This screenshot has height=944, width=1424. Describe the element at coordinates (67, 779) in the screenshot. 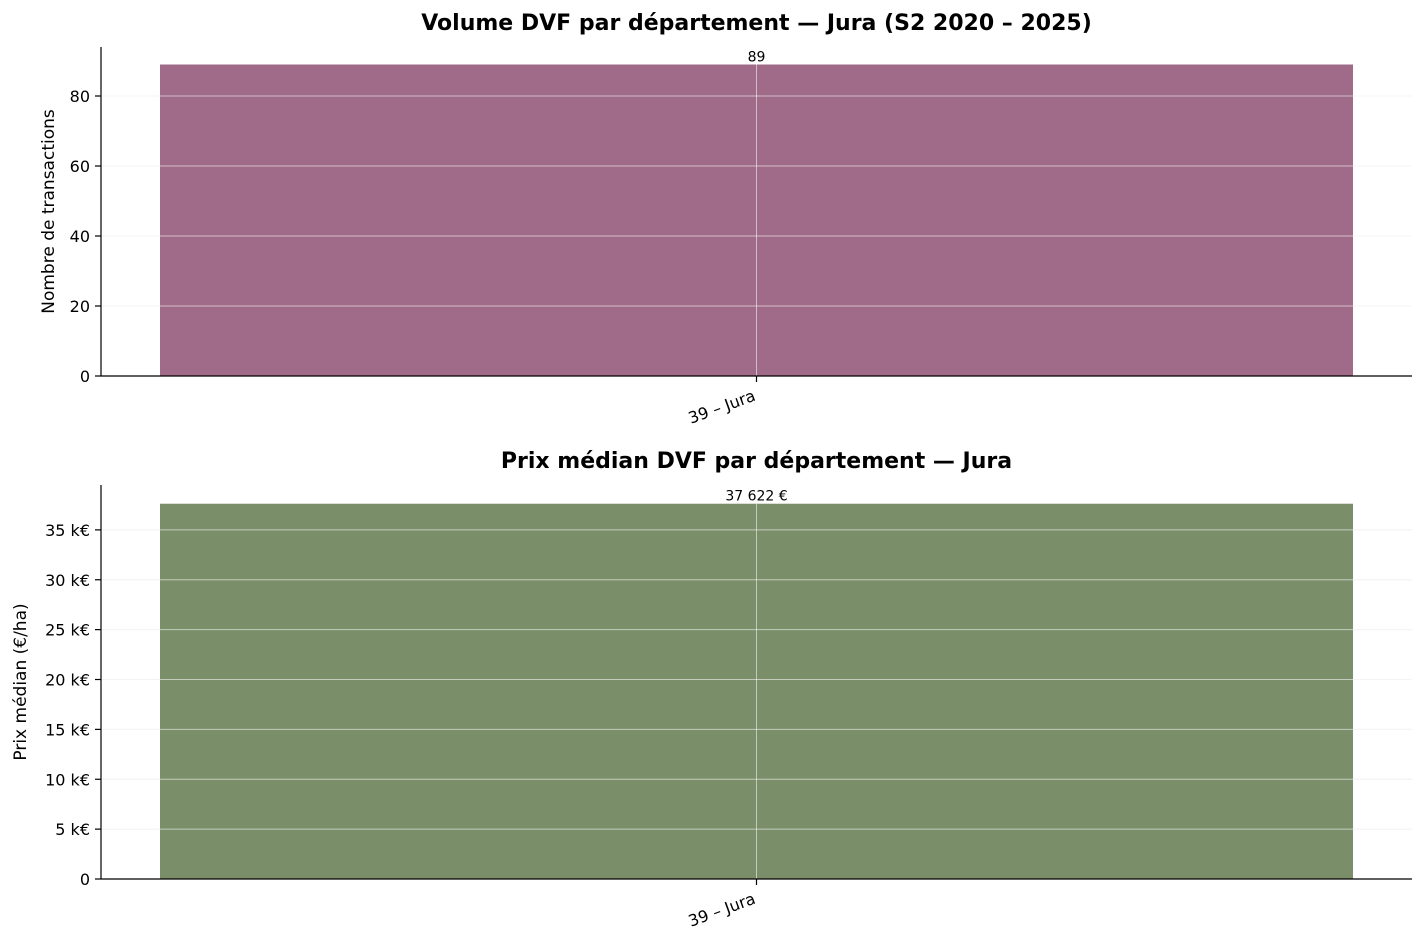

I see `y-tick-label: 10 k€` at that location.